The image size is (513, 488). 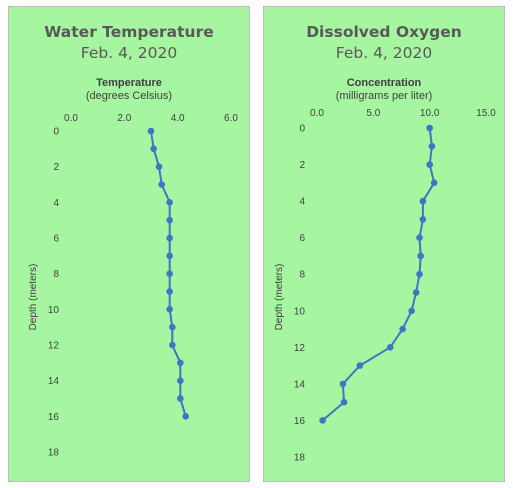 What do you see at coordinates (486, 113) in the screenshot?
I see `x-tick-label: 15.0` at bounding box center [486, 113].